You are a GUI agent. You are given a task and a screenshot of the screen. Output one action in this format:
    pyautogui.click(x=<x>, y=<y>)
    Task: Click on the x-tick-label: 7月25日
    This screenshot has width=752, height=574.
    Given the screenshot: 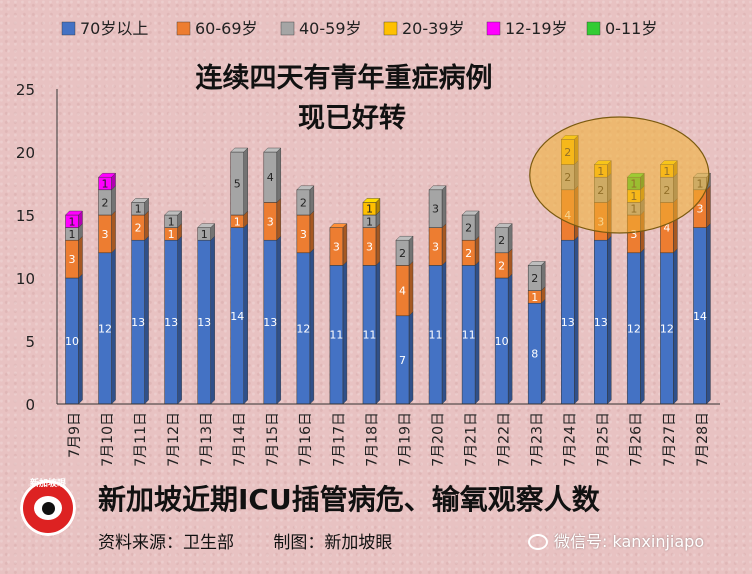 What is the action you would take?
    pyautogui.click(x=604, y=439)
    